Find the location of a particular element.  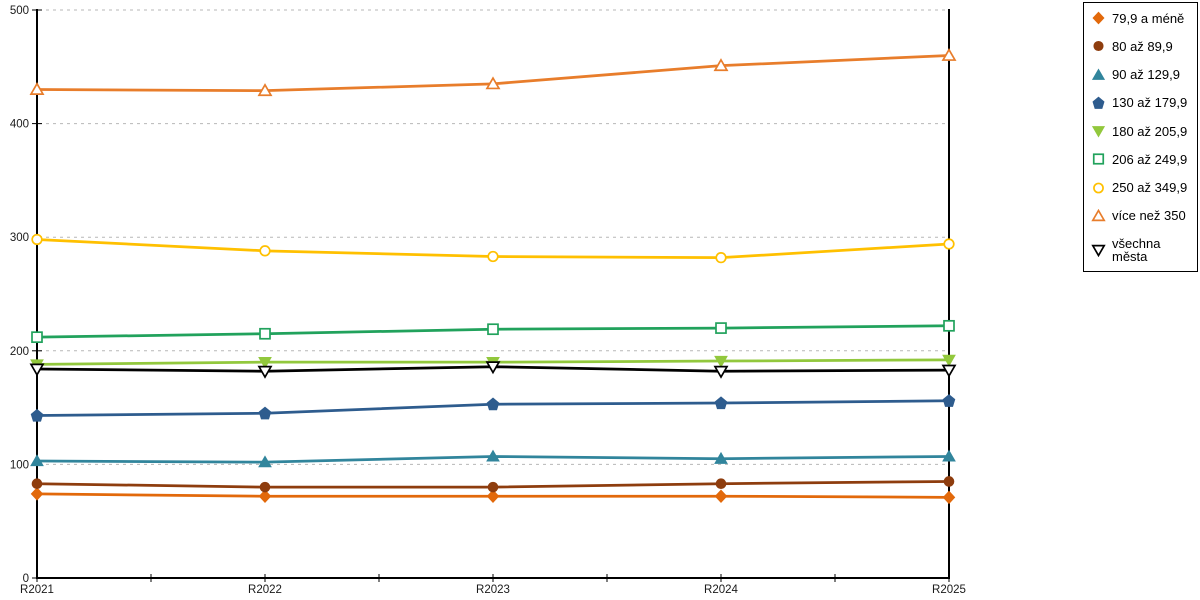

diamond-legend-marker-icon is located at coordinates (1098, 18).